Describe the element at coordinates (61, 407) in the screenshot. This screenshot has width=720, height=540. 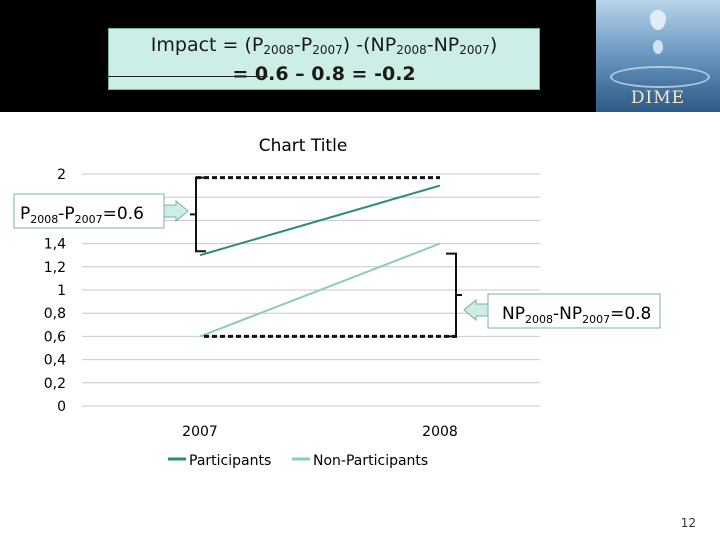
I see `y-tick-label: 0` at that location.